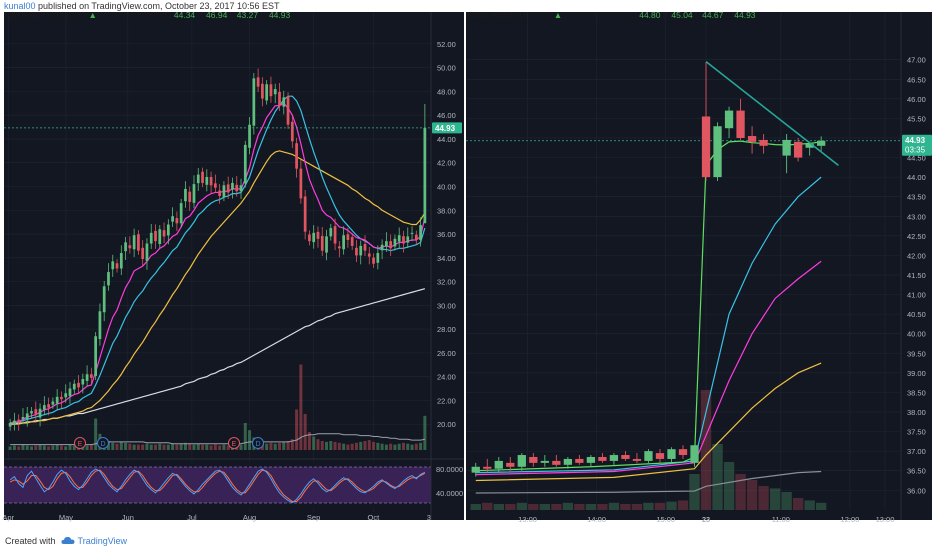 The height and width of the screenshot is (551, 932). Describe the element at coordinates (313, 517) in the screenshot. I see `daily-x-tick-label: Sep` at that location.